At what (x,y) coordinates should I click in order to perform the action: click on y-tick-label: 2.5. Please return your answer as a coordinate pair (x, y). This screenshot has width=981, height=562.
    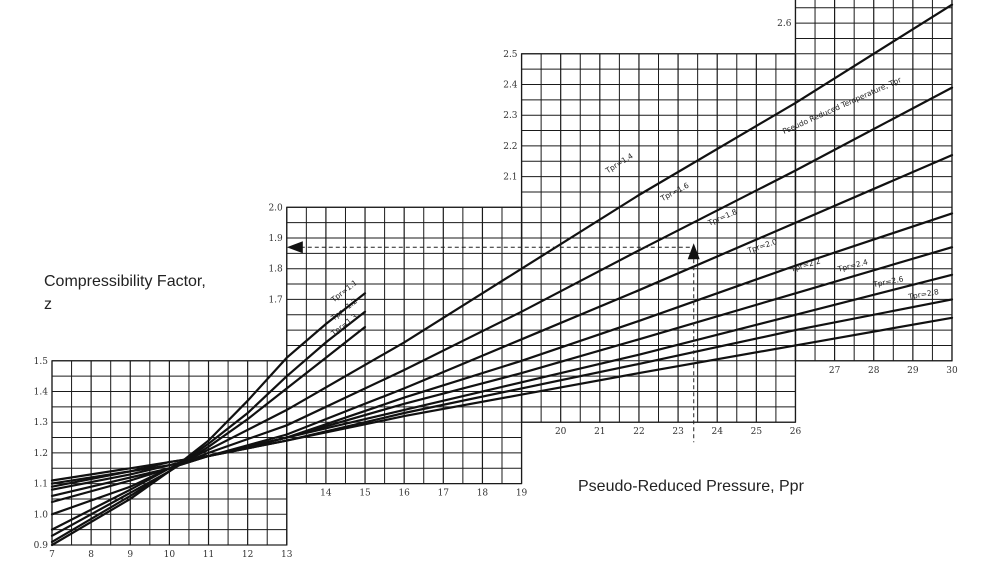
    Looking at the image, I should click on (510, 55).